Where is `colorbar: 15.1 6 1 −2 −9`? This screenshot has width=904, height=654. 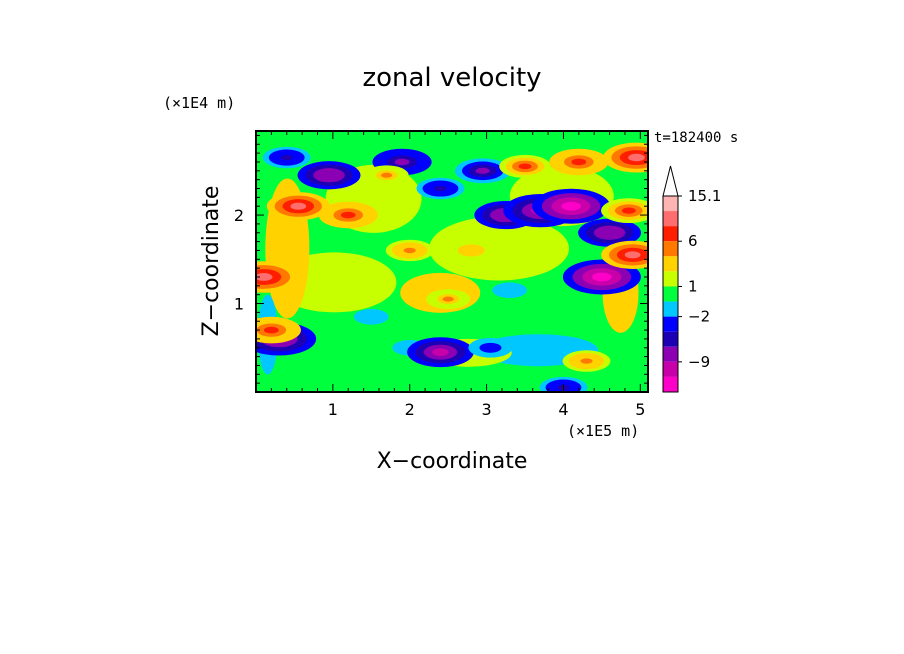
colorbar: 15.1 6 1 −2 −9 is located at coordinates (691, 279).